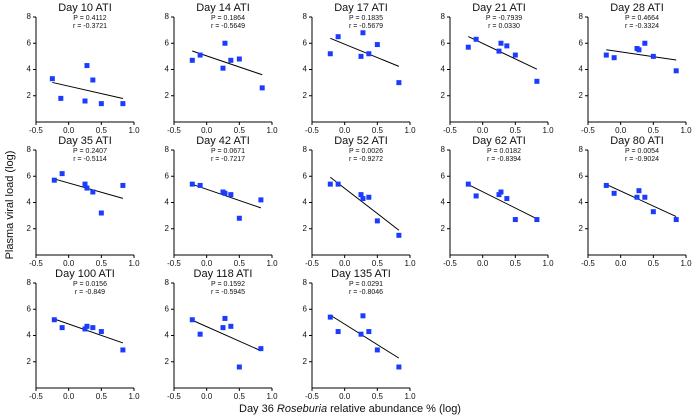  What do you see at coordinates (642, 151) in the screenshot?
I see `p-value: P = 0.0054` at bounding box center [642, 151].